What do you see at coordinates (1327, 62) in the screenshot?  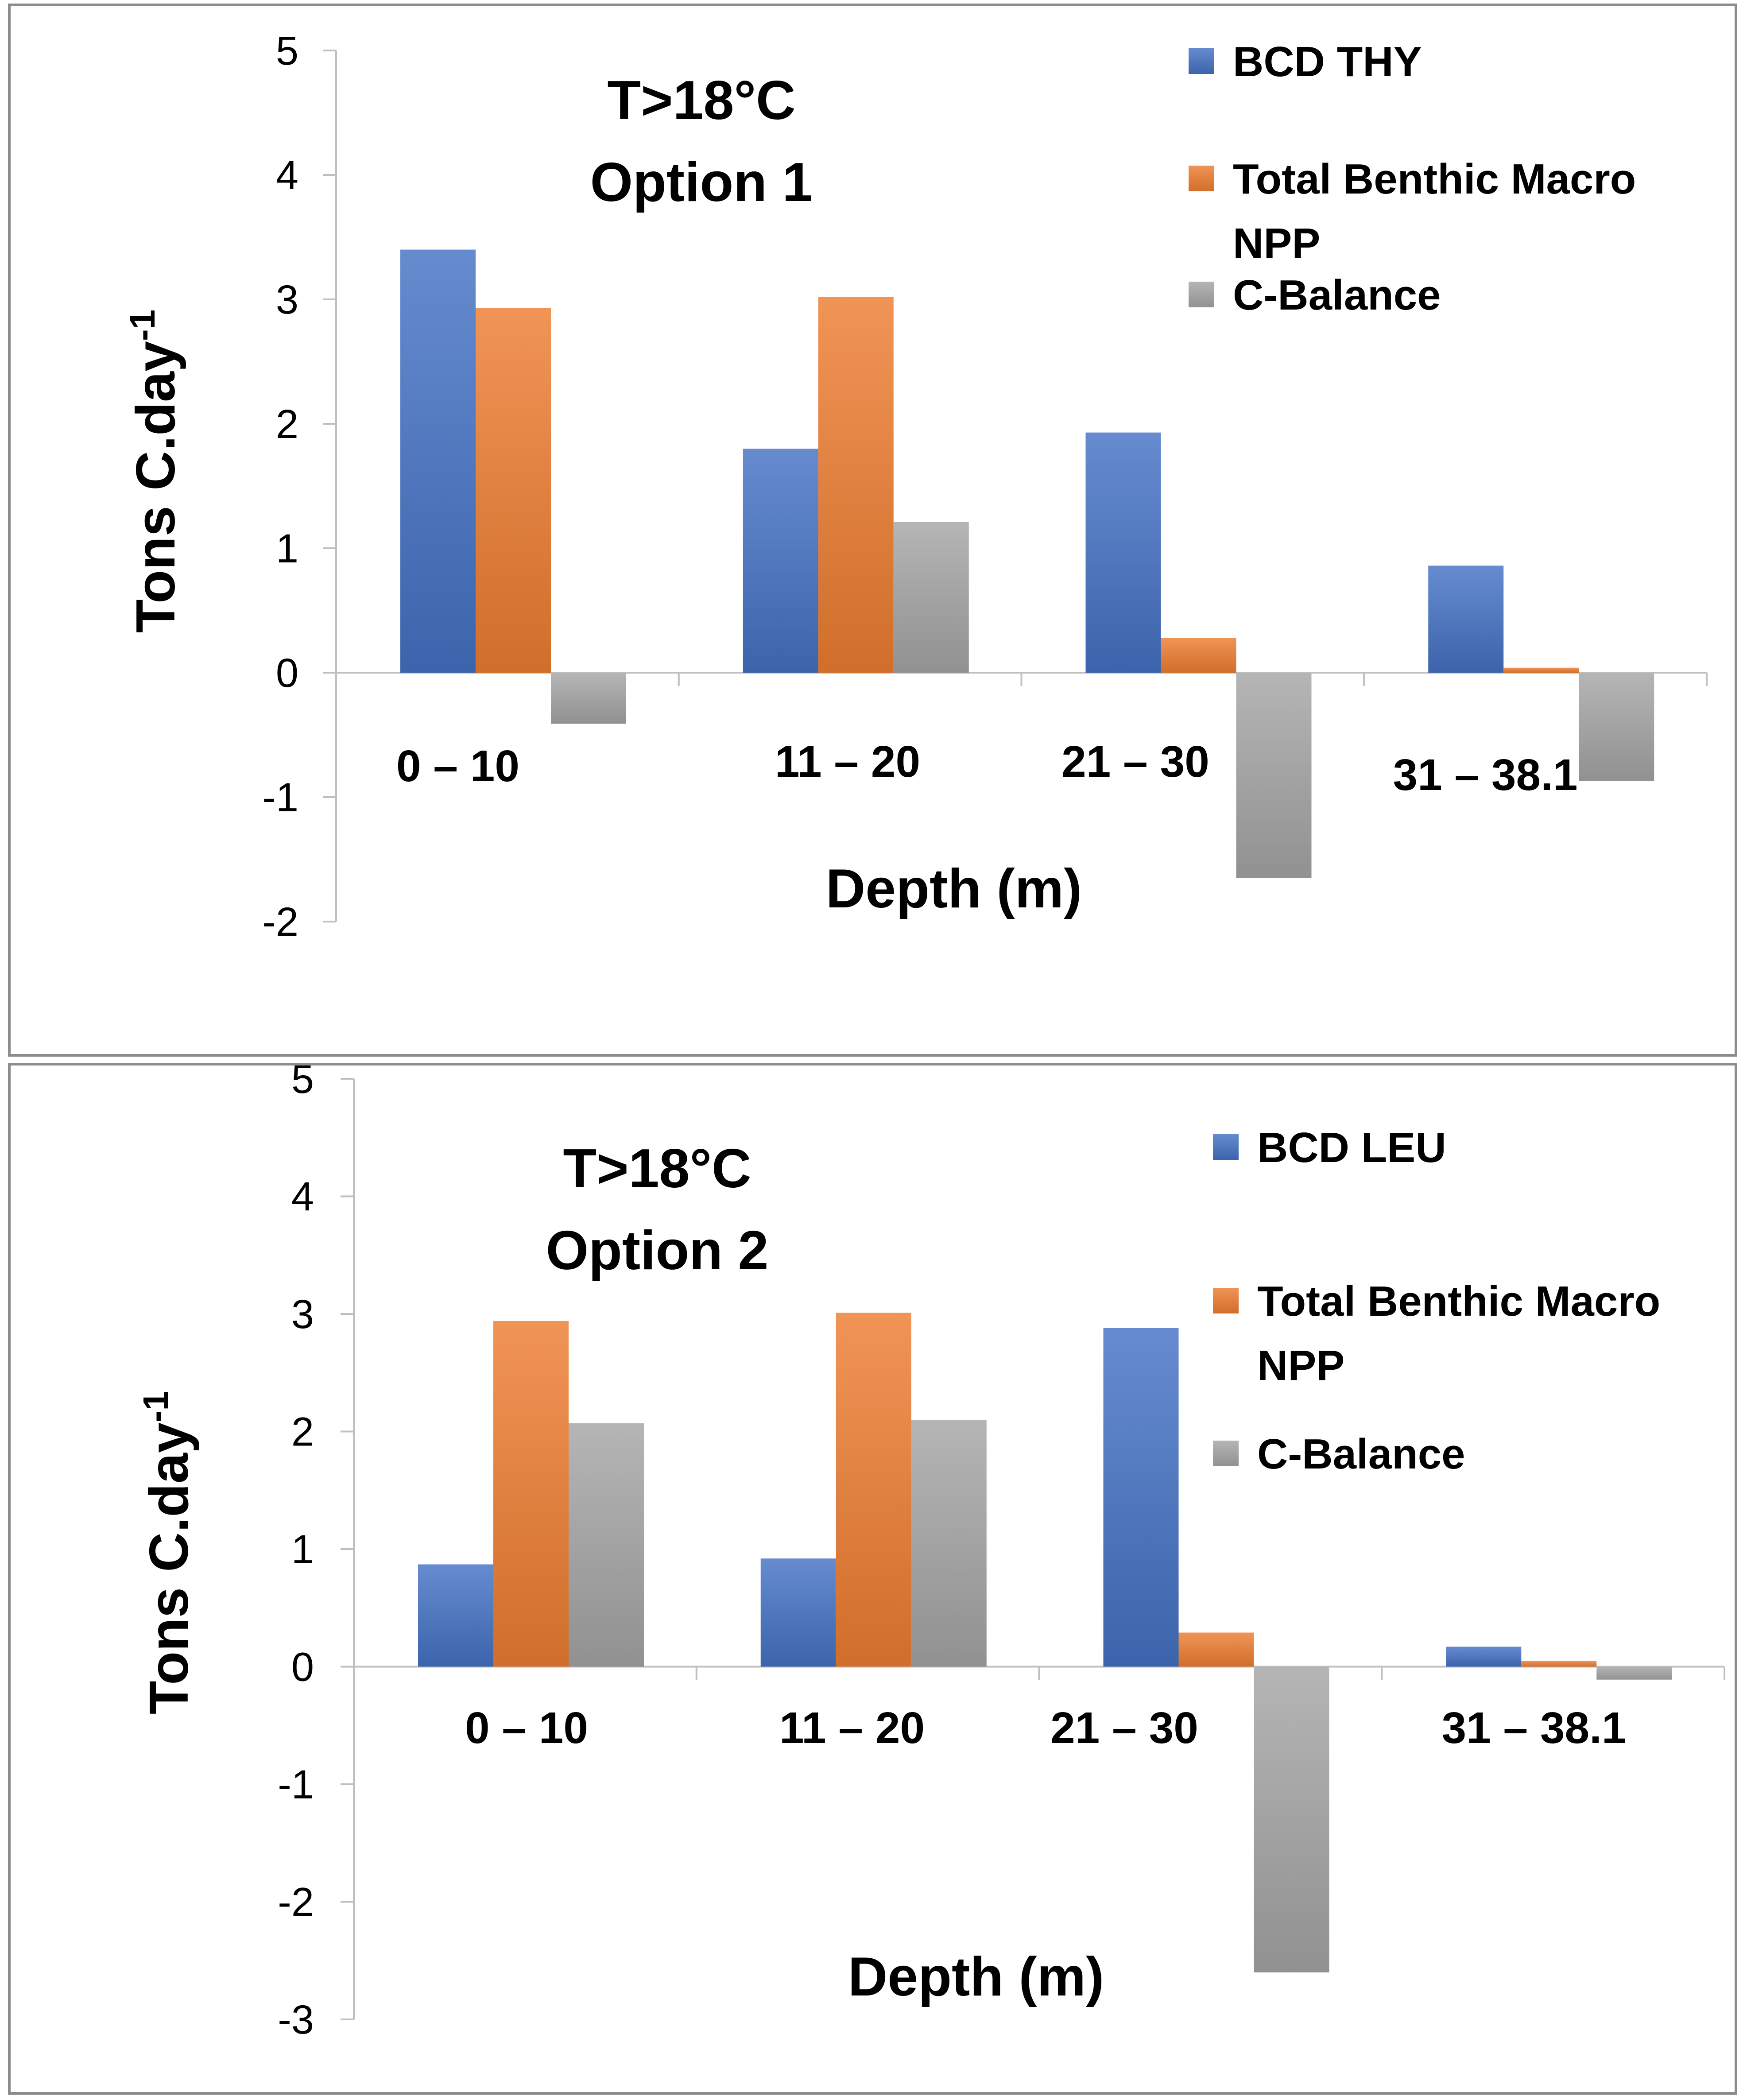 I see `legend-label: BCD THY` at bounding box center [1327, 62].